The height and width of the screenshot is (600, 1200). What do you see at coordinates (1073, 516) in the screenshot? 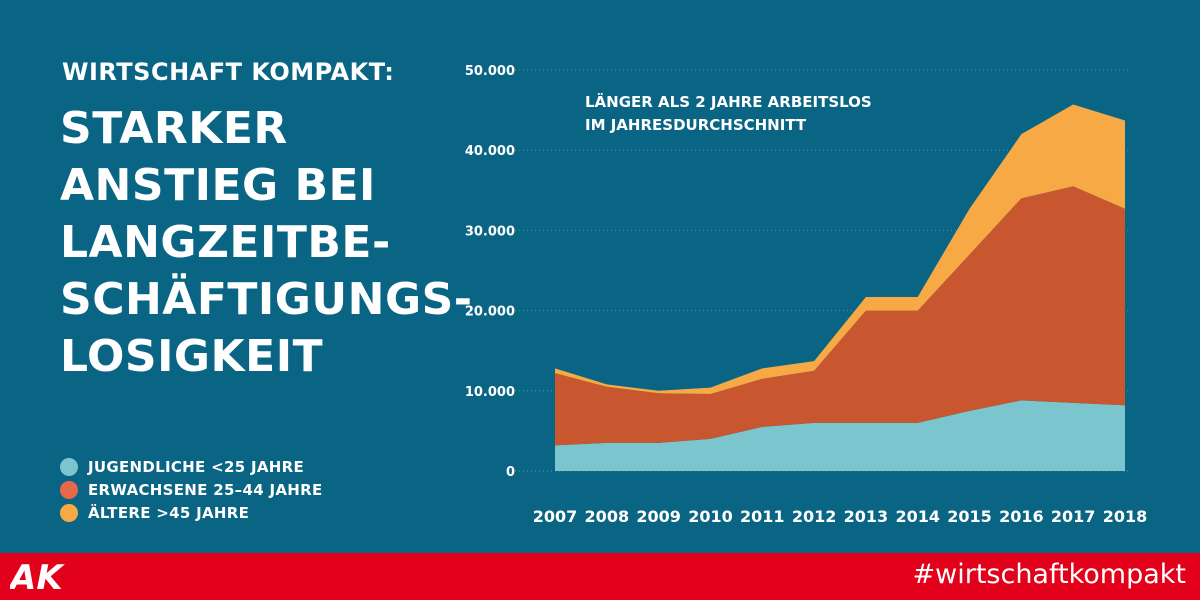
I see `x-tick-label: 2017` at bounding box center [1073, 516].